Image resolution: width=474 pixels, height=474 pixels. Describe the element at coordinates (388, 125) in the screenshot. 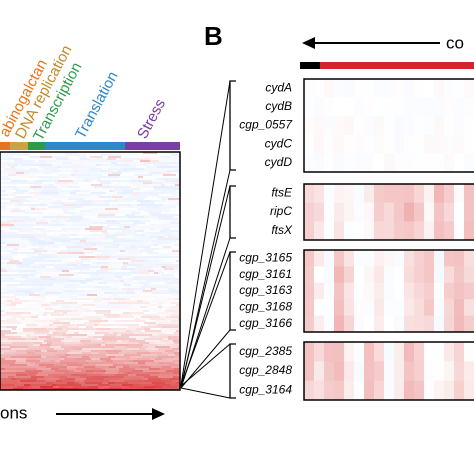

I see `heatmap-frame` at that location.